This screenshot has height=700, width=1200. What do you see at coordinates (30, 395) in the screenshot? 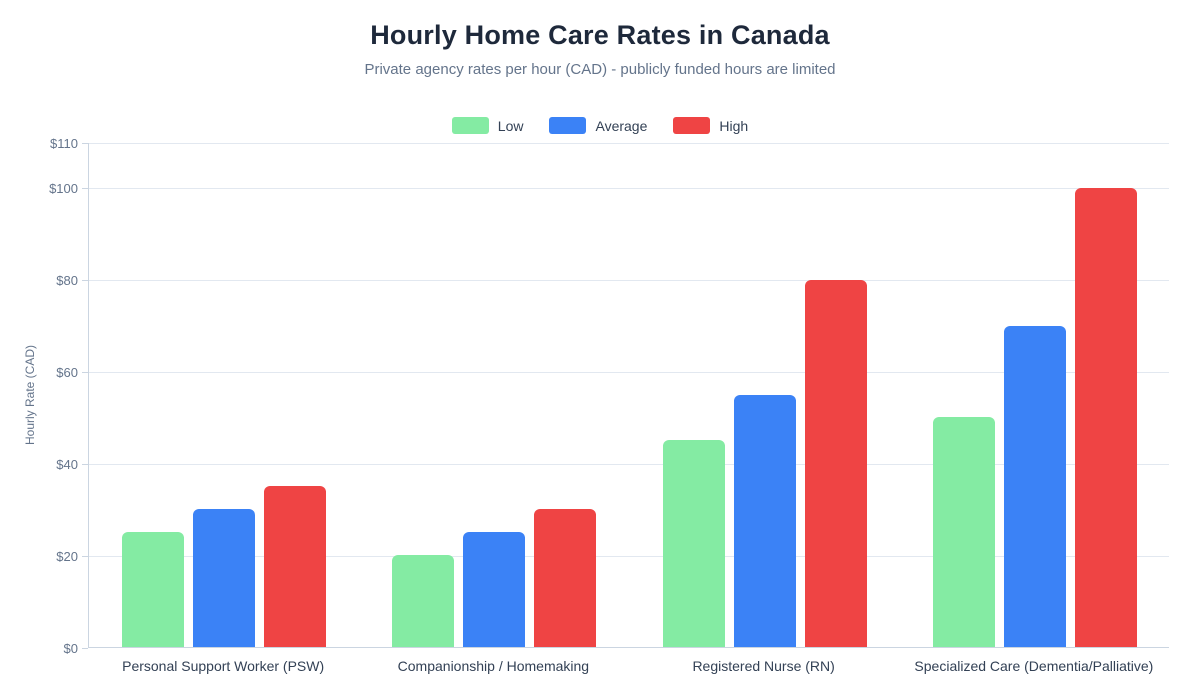
I see `y-axis-title: Hourly Rate (CAD)` at bounding box center [30, 395].